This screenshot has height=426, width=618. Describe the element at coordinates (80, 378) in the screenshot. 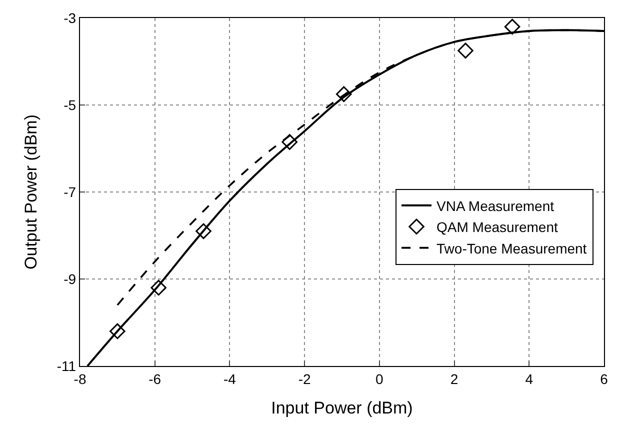

I see `x-tick-label: -8` at that location.